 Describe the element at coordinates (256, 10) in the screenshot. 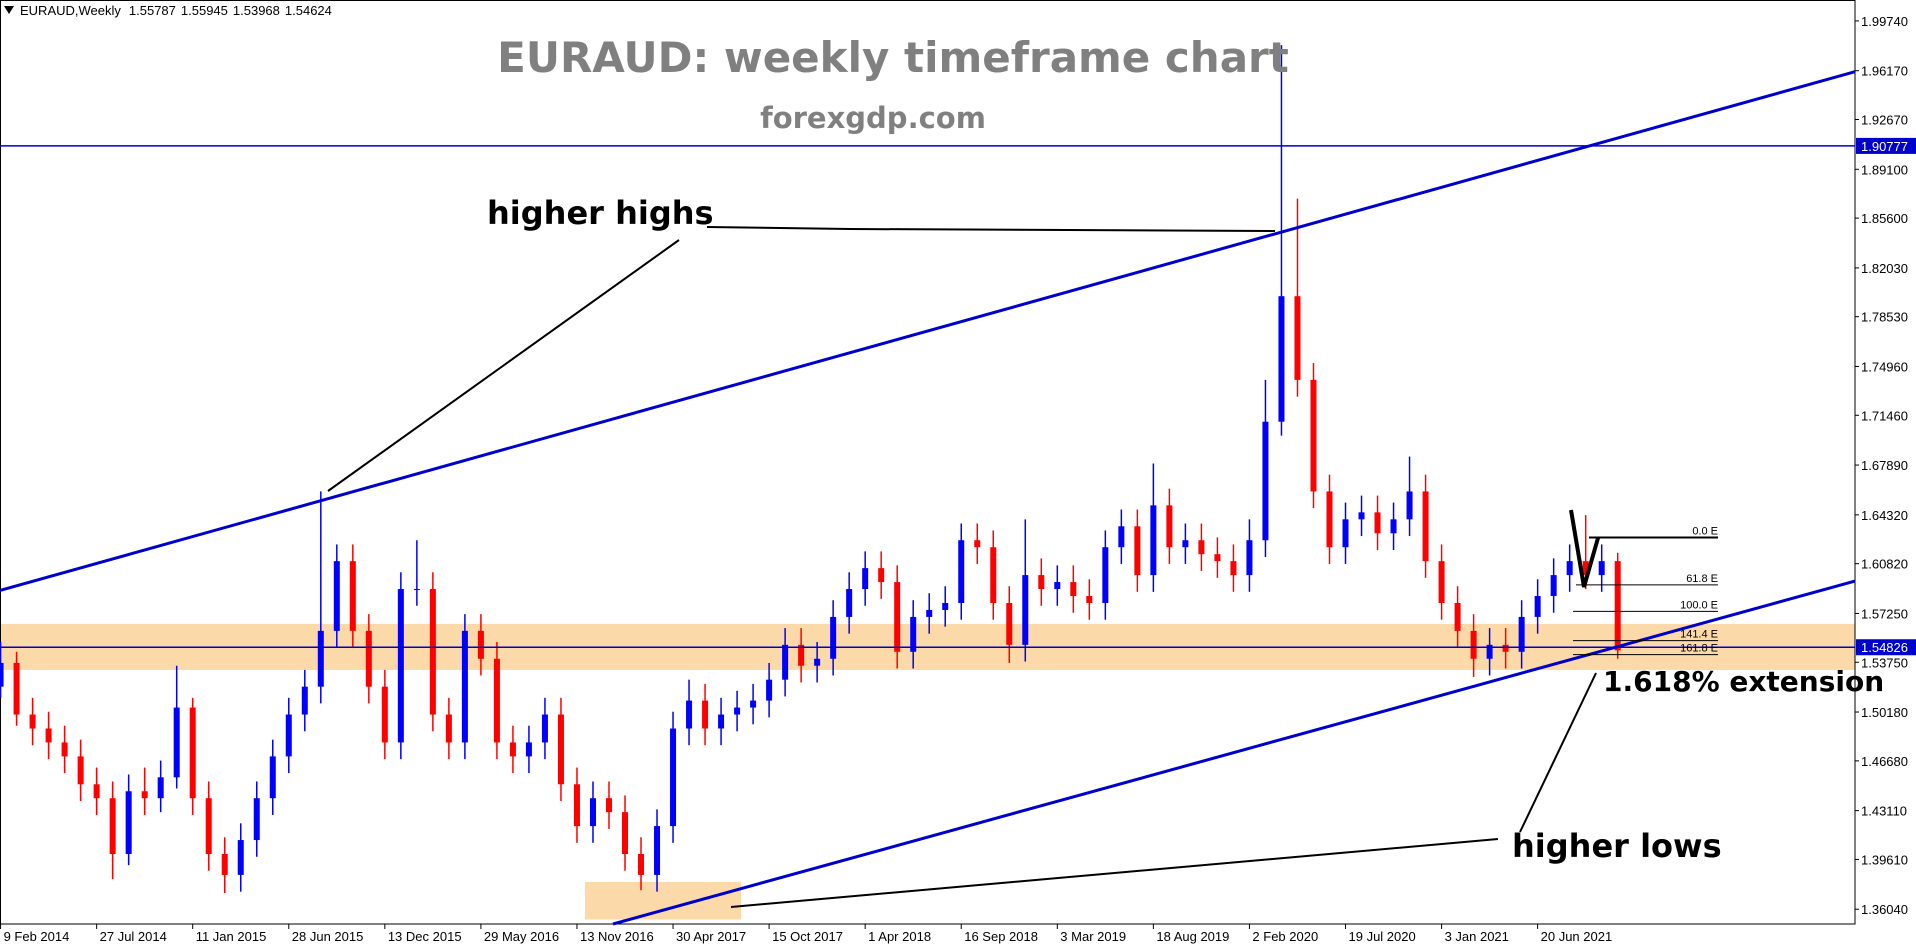

I see `header-value: 1.53968` at that location.